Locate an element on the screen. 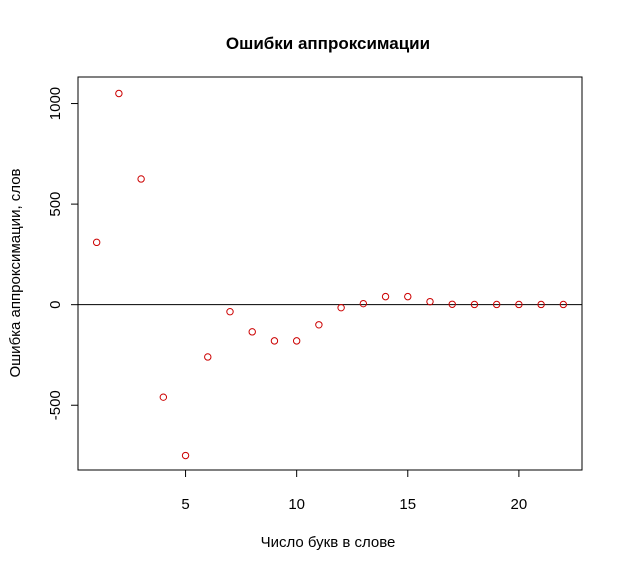 This screenshot has width=622, height=569. y-tick-label: 0 is located at coordinates (55, 305).